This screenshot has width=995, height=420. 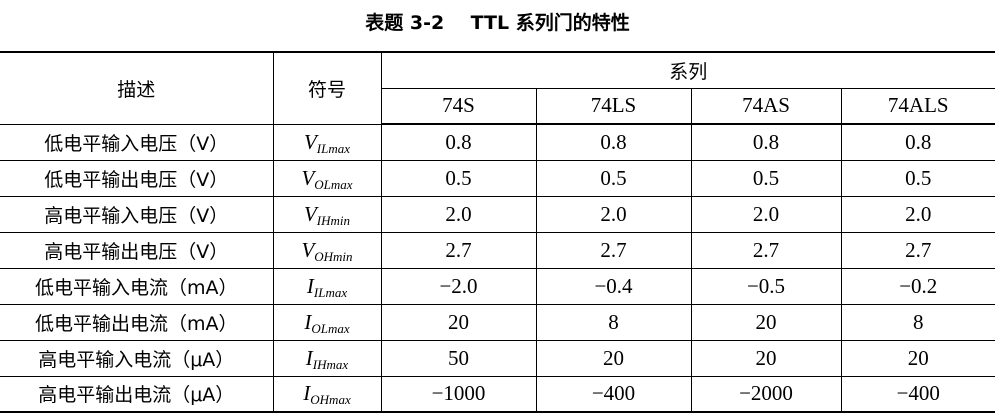 What do you see at coordinates (613, 250) in the screenshot?
I see `cell-74ls: 2.7` at bounding box center [613, 250].